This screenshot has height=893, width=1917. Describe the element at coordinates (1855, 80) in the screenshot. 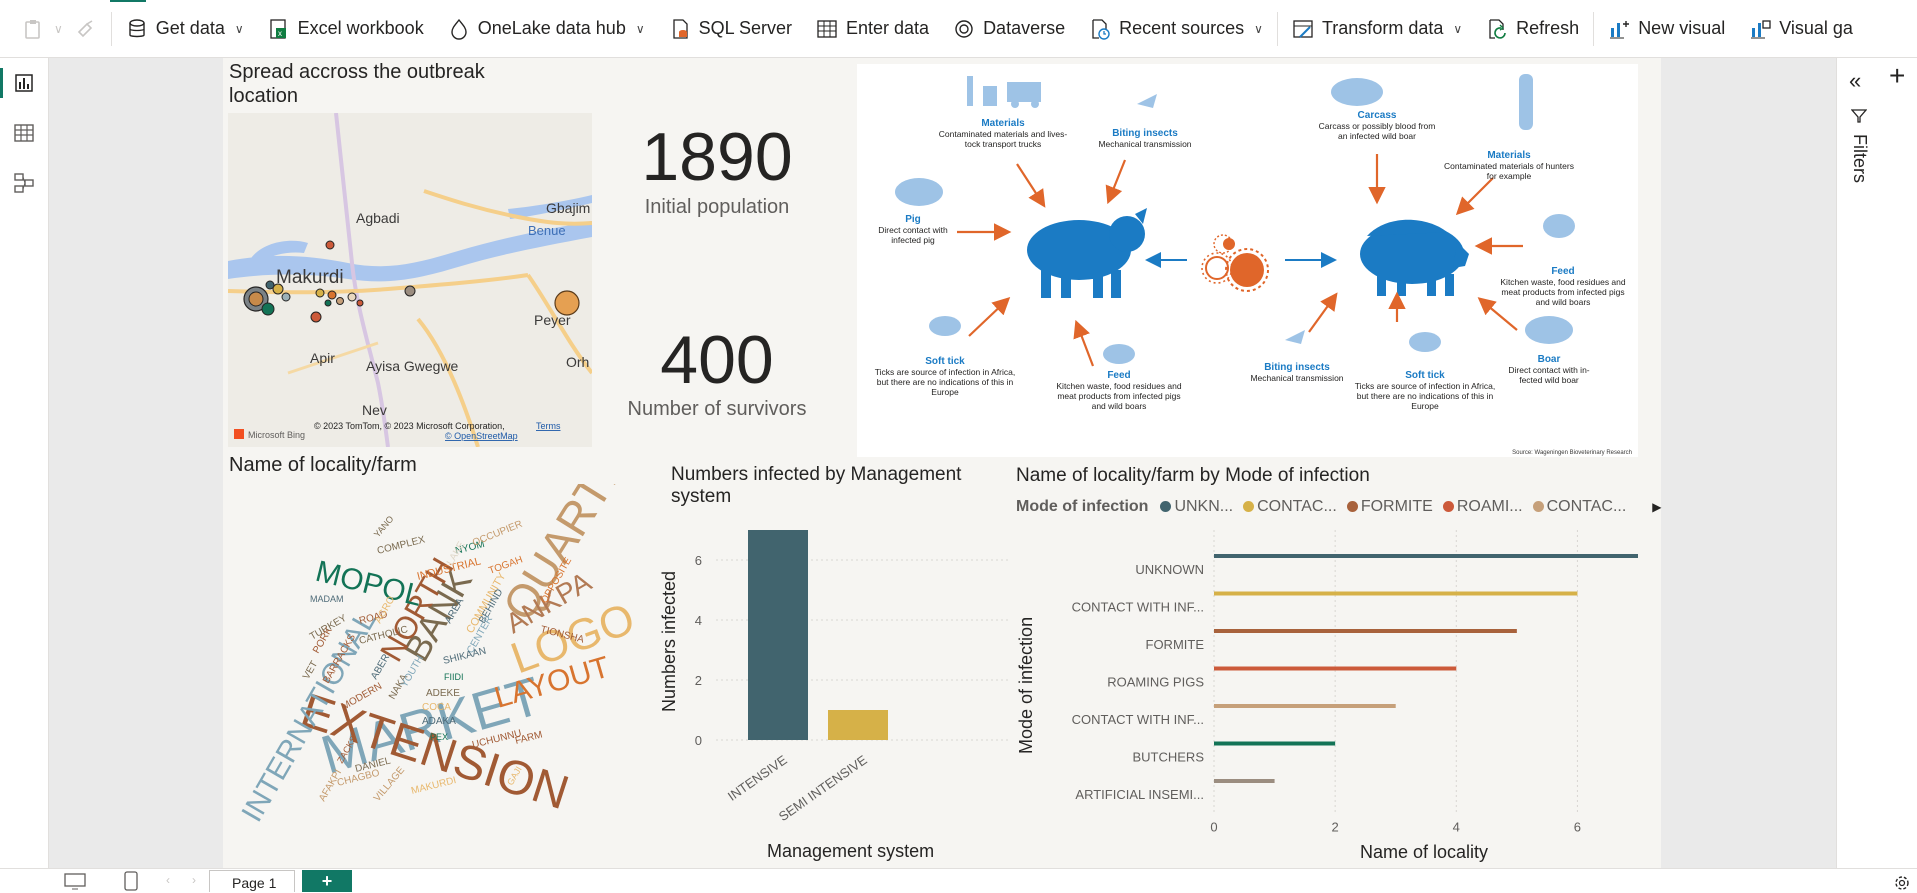

I see `collapse-filters-icon: «` at that location.